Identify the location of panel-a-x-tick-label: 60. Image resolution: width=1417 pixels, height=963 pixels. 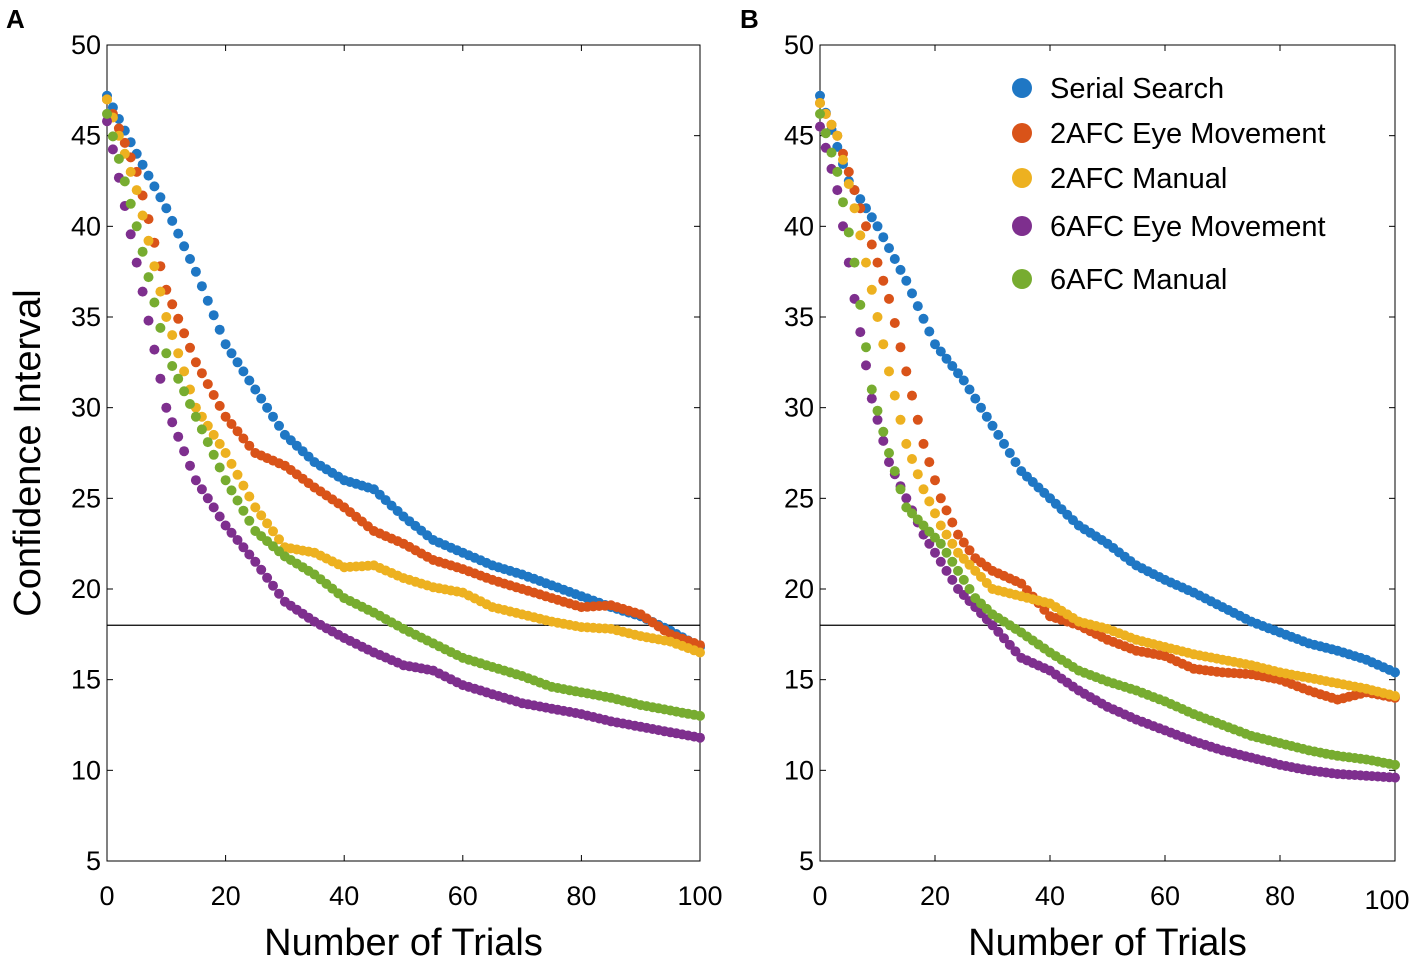
(463, 896).